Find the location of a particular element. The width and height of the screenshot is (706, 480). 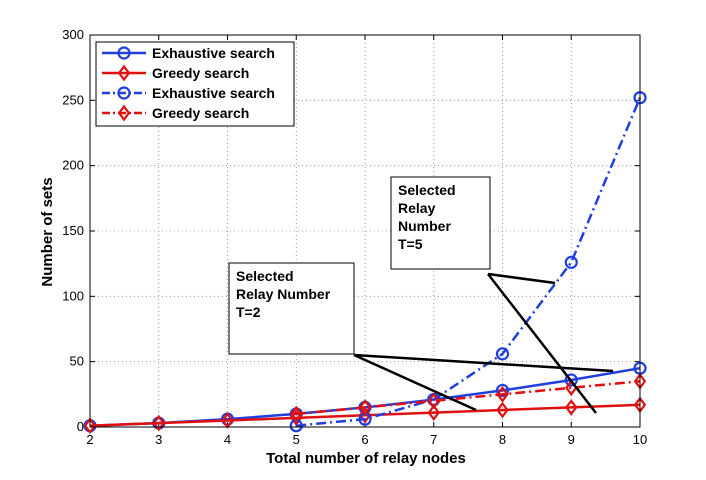

legend-entry-1: Exhaustive search is located at coordinates (188, 53).